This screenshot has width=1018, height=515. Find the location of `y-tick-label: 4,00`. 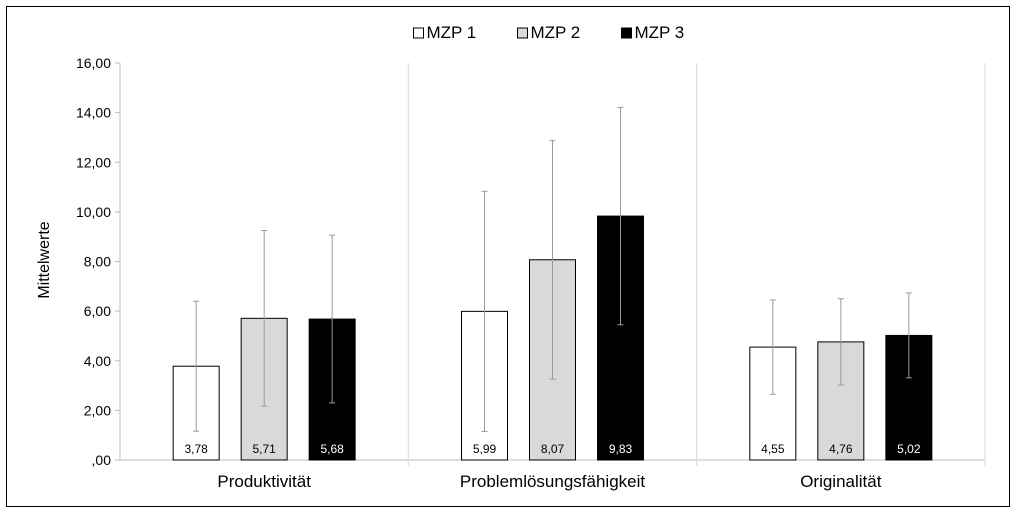

y-tick-label: 4,00 is located at coordinates (97, 361).